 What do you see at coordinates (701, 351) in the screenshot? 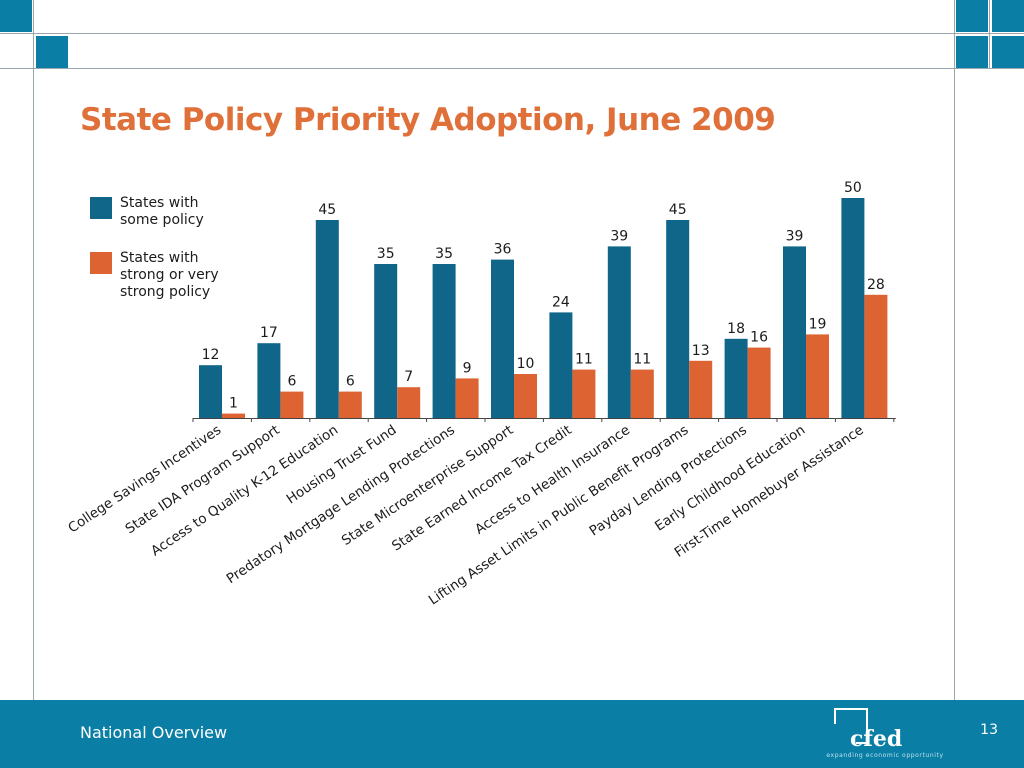
I see `data-label-strong-policy: 13` at bounding box center [701, 351].